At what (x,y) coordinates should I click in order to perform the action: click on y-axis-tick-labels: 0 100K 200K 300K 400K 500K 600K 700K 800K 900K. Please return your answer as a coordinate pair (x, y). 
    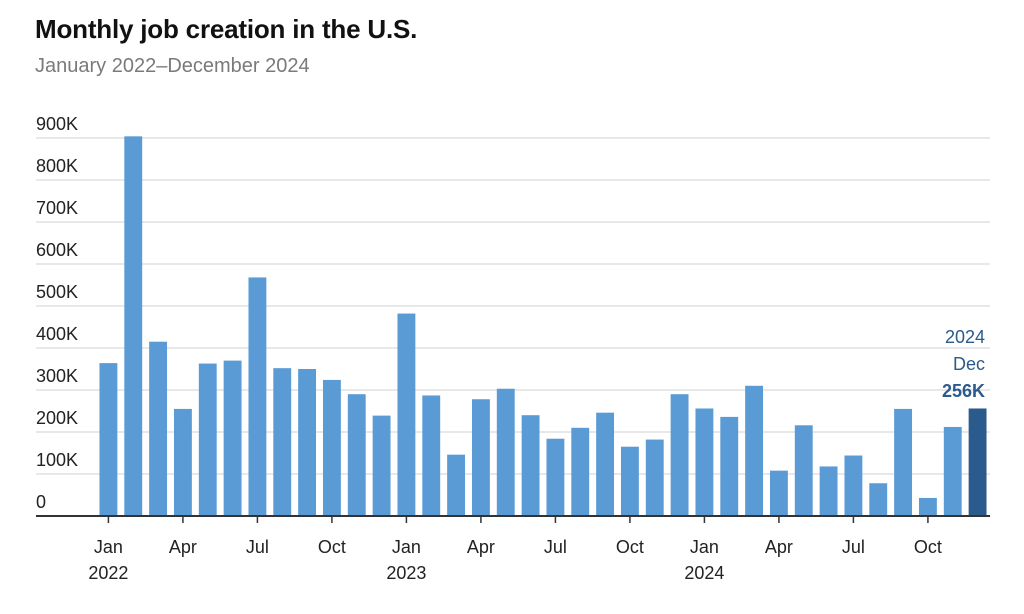
    Looking at the image, I should click on (57, 313).